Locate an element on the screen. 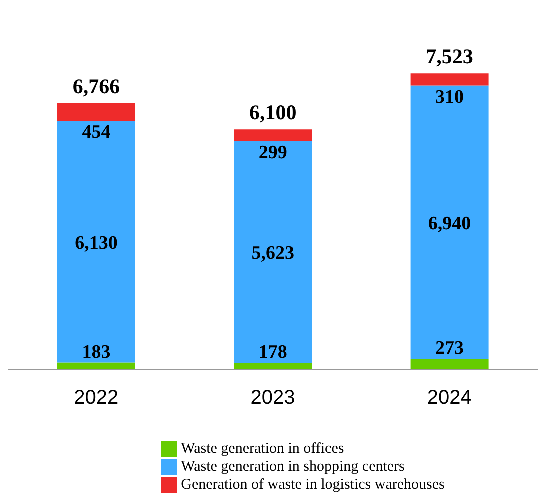 Image resolution: width=548 pixels, height=499 pixels. data-label: 178 is located at coordinates (273, 352).